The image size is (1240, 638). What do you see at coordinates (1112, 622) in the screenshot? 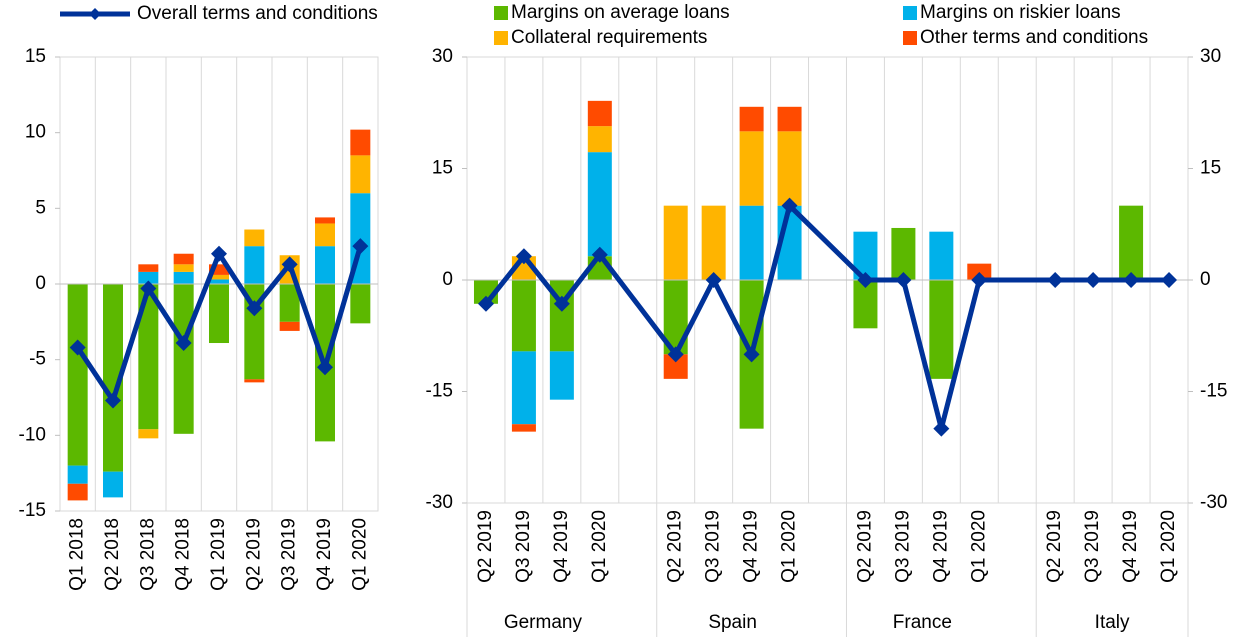
I see `group-label: Italy` at bounding box center [1112, 622].